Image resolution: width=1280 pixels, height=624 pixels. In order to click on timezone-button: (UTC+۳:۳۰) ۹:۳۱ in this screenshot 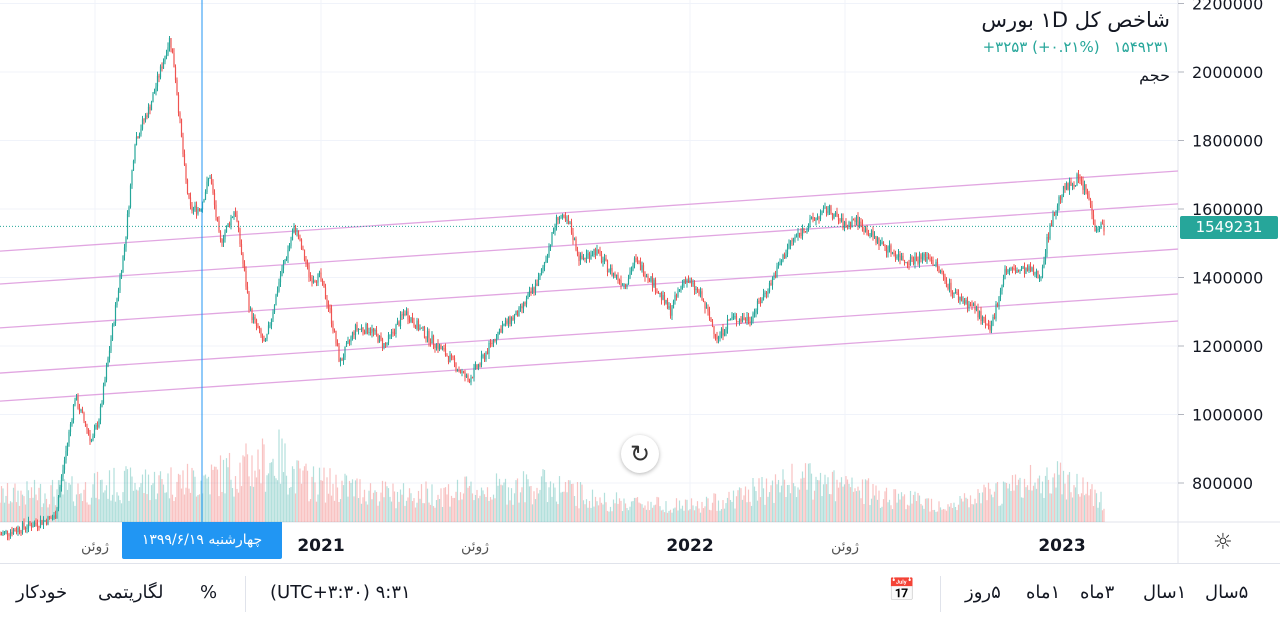, I will do `click(340, 592)`.